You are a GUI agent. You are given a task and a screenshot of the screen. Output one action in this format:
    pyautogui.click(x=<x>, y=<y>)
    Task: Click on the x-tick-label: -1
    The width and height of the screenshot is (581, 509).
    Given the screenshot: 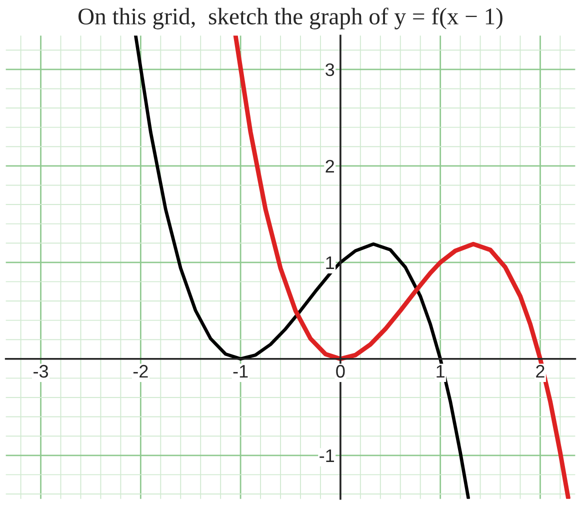 What is the action you would take?
    pyautogui.click(x=240, y=371)
    